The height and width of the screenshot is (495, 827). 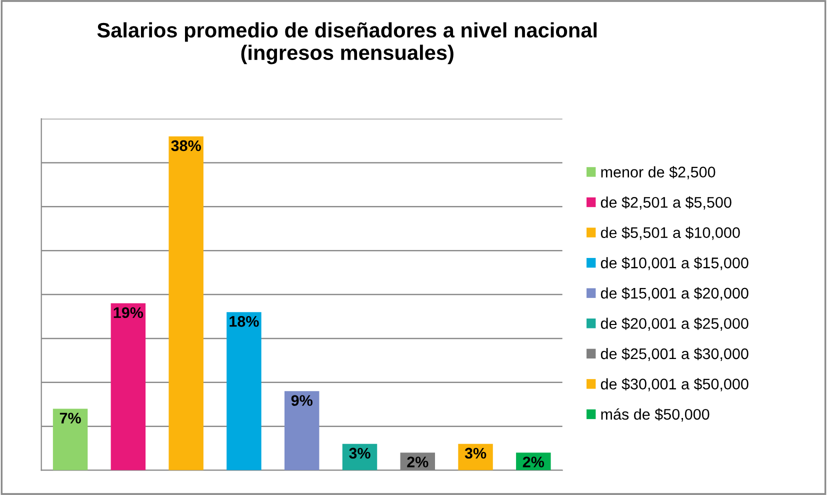 What do you see at coordinates (658, 173) in the screenshot?
I see `legend-label: menor de $2,500` at bounding box center [658, 173].